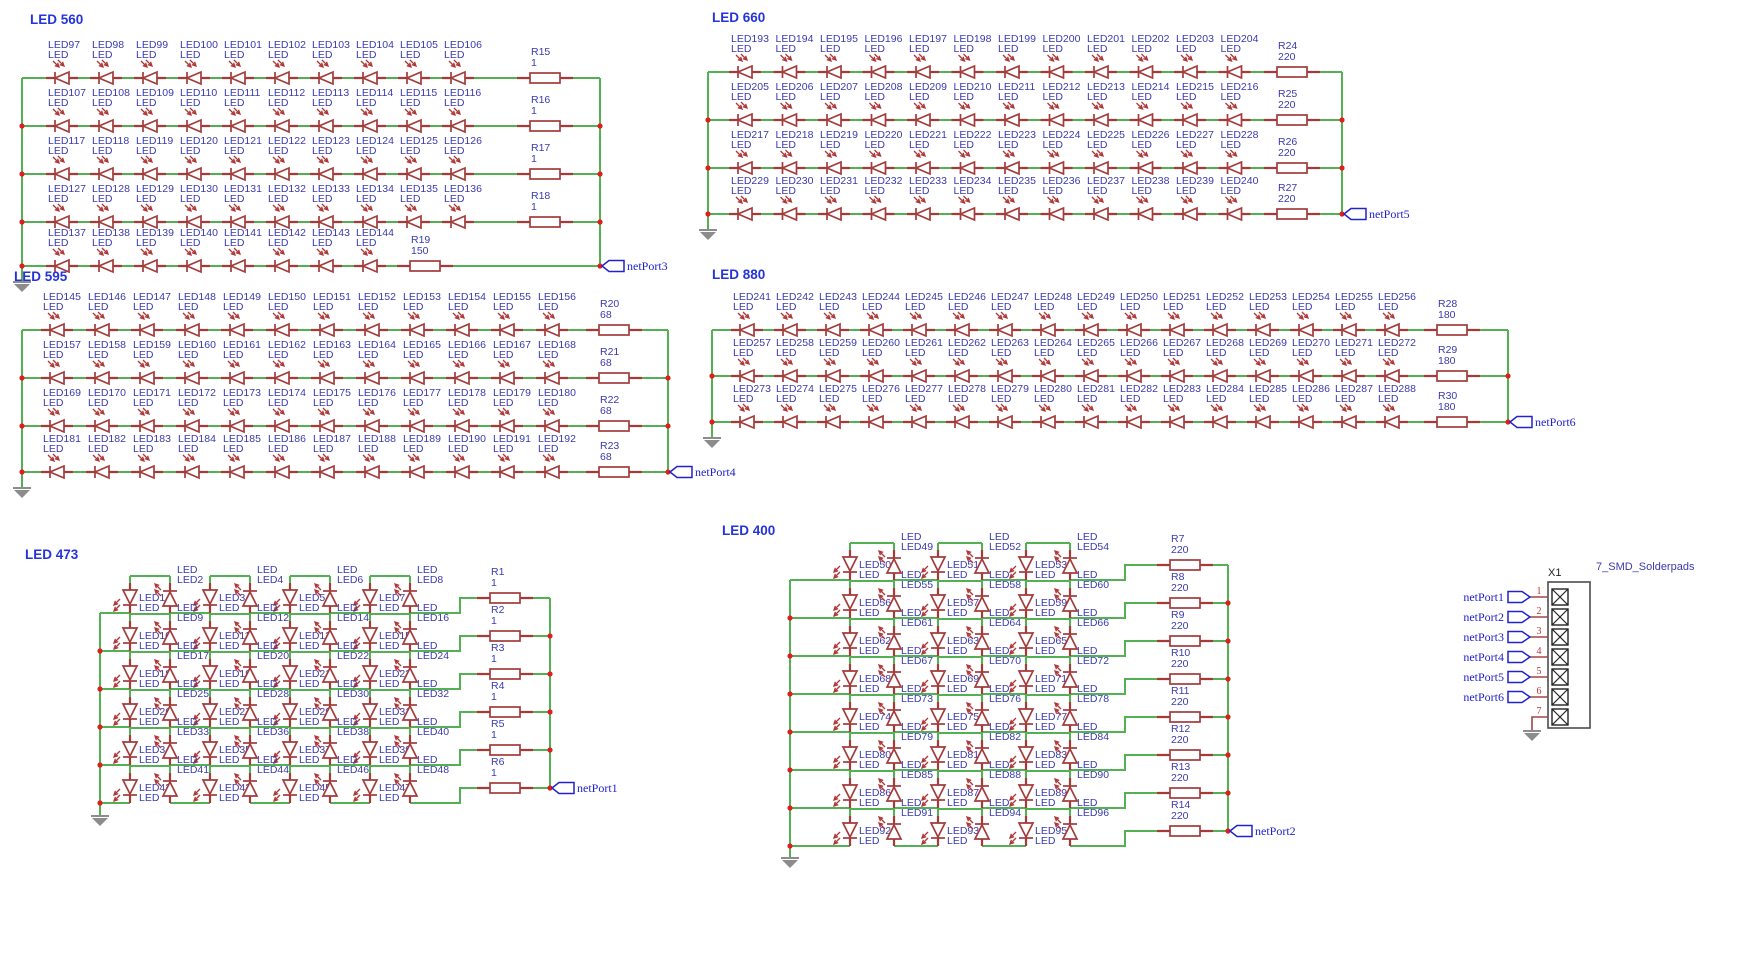 The image size is (1737, 963). Describe the element at coordinates (1497, 677) in the screenshot. I see `port-netPort5: netPort5` at that location.